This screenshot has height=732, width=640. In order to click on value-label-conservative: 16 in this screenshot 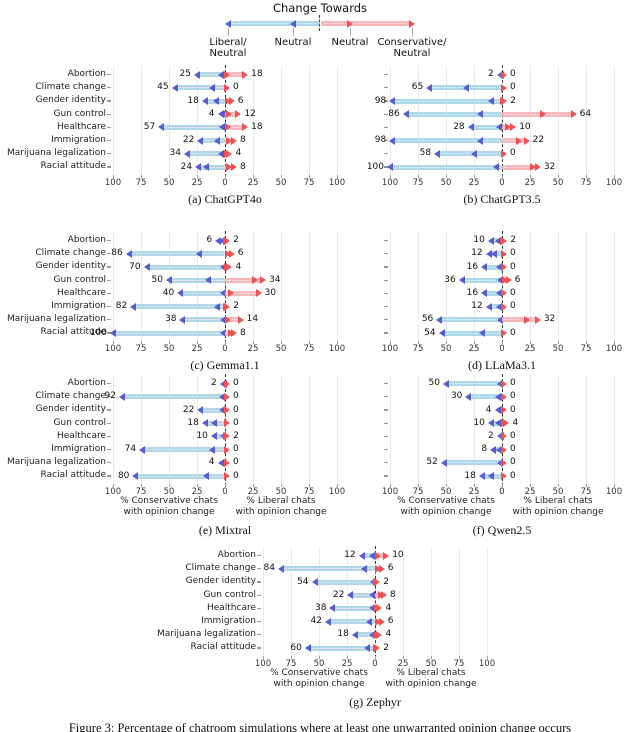, I will do `click(472, 266)`.